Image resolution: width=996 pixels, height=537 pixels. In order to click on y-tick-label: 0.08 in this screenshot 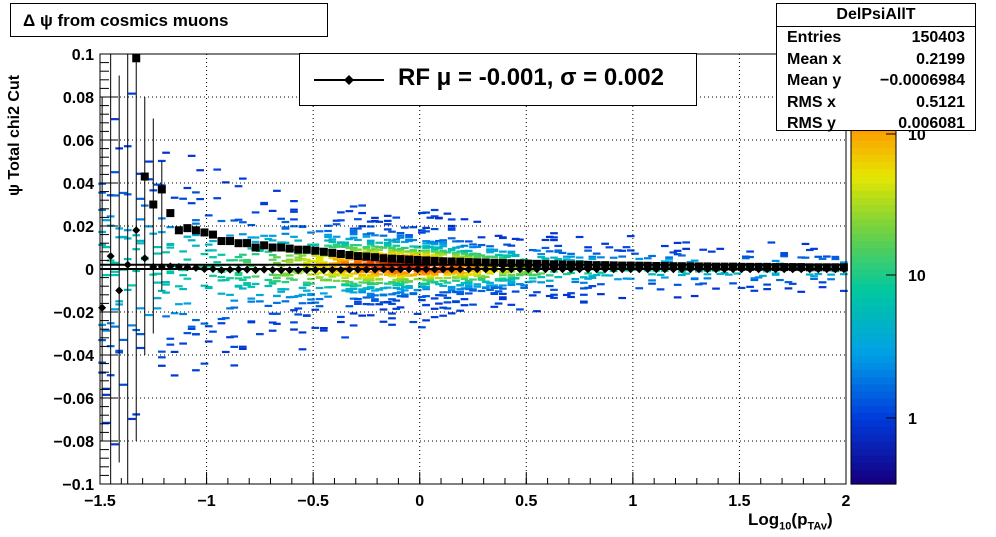, I will do `click(78, 98)`.